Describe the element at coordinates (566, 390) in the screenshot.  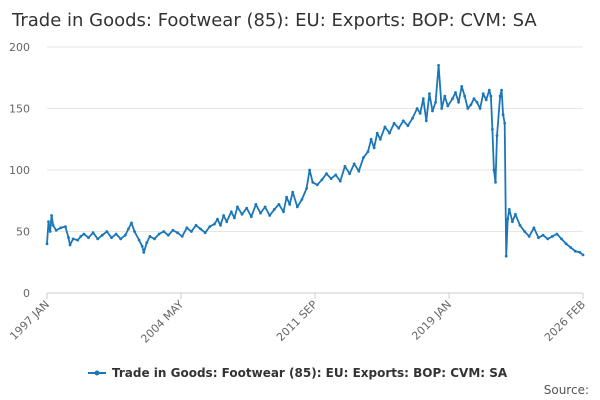
I see `source-label: Source:` at that location.